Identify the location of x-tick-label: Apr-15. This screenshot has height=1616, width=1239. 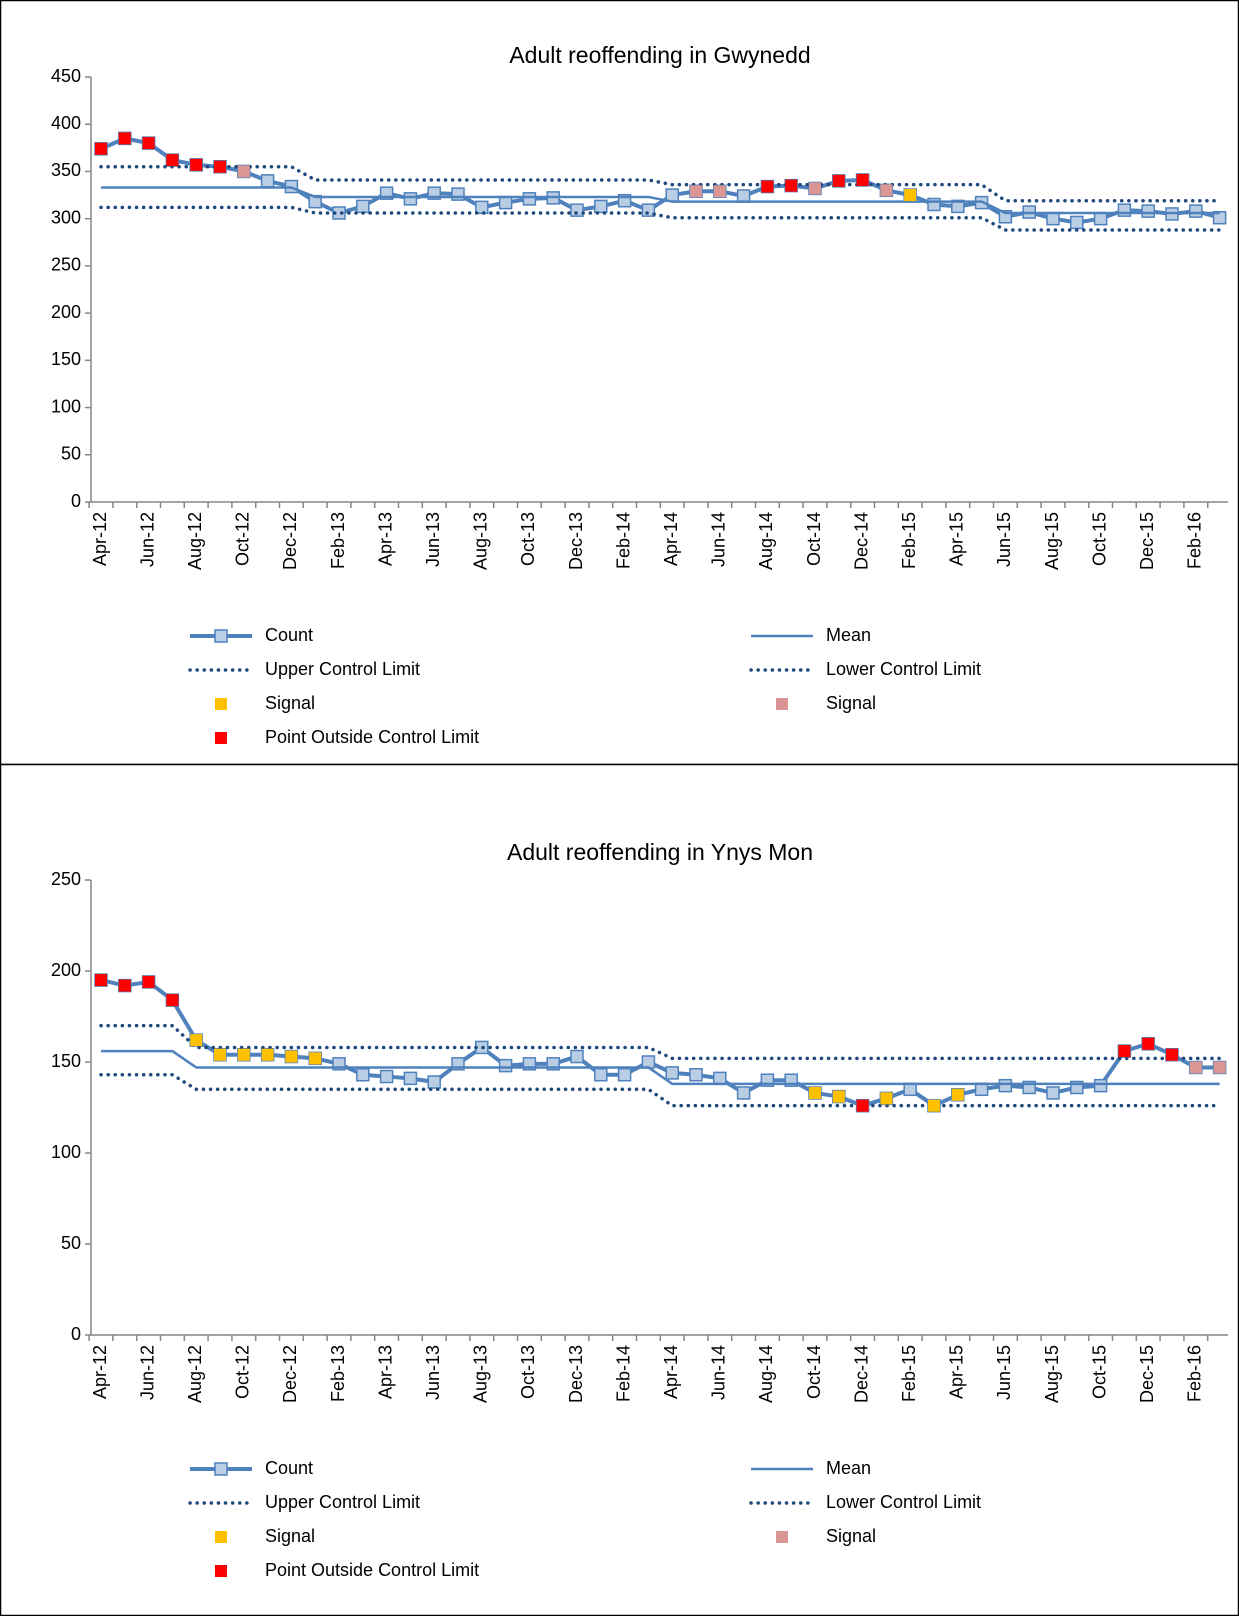
(957, 1372).